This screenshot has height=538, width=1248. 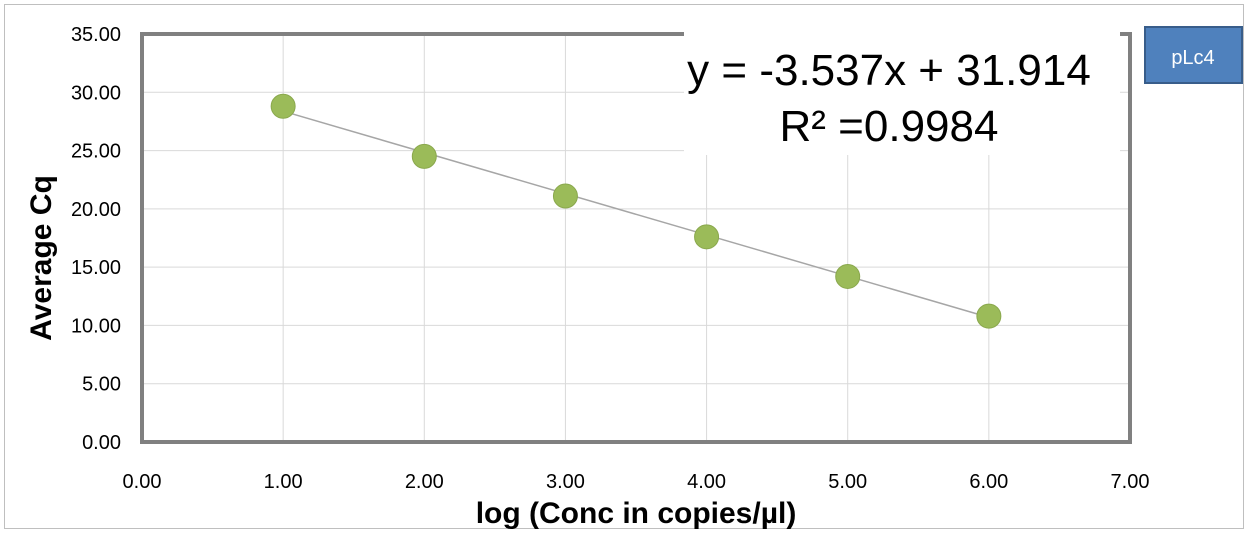 I want to click on equation-box: y = -3.537x + 31.914 R² =0.9984, so click(x=902, y=93).